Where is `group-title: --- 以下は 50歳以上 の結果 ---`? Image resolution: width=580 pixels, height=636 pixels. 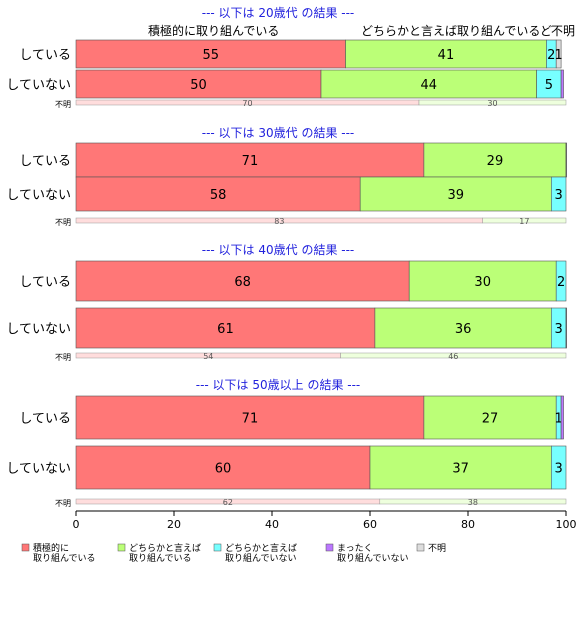
group-title: --- 以下は 50歳以上 の結果 --- is located at coordinates (278, 385).